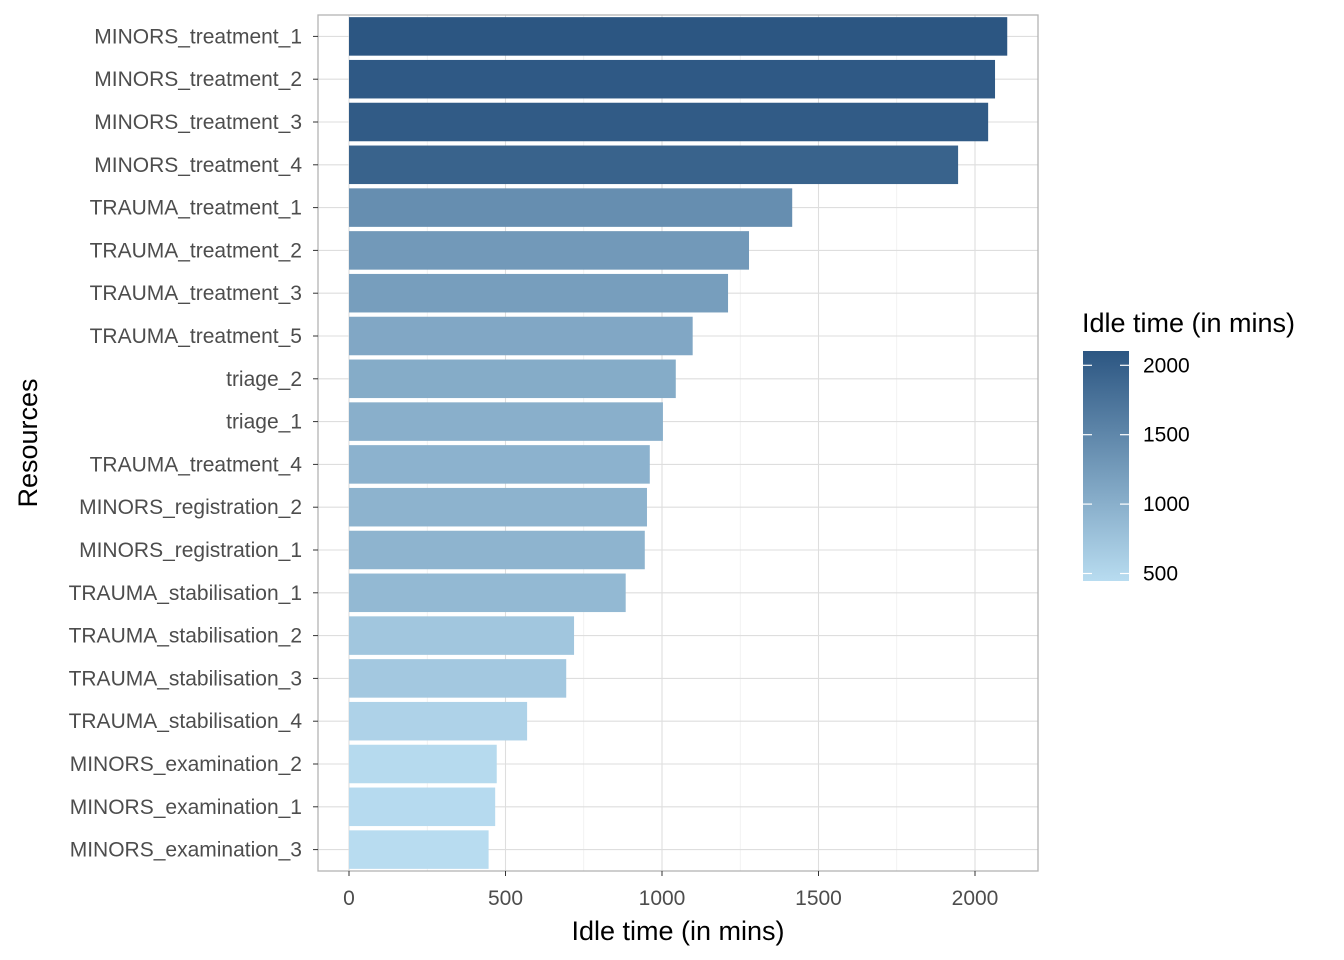 The height and width of the screenshot is (960, 1344). Describe the element at coordinates (185, 593) in the screenshot. I see `y-tick-label: TRAUMA_stabilisation_1` at that location.